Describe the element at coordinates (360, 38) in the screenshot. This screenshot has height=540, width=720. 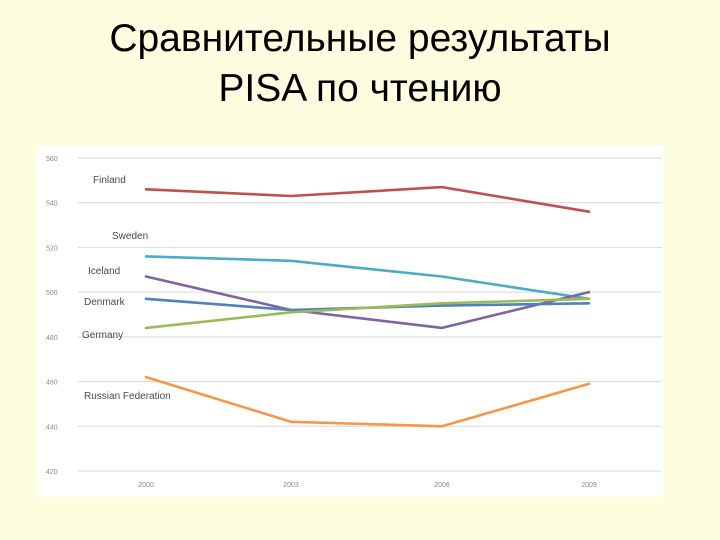
I see `slide-title-line-1: Сравнительные результаты` at that location.